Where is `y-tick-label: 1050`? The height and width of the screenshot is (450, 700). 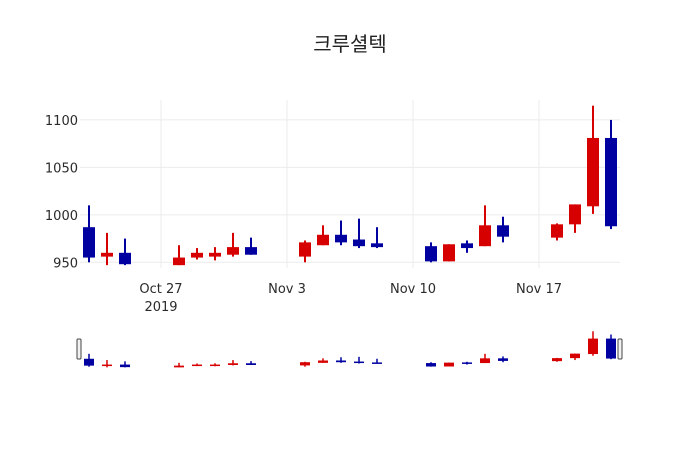 y-tick-label: 1050 is located at coordinates (61, 168).